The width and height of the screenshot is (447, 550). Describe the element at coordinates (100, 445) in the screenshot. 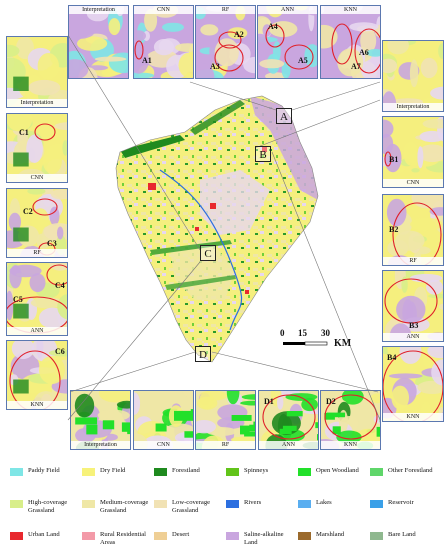

I see `bottom-panel-label: Interpretation` at that location.